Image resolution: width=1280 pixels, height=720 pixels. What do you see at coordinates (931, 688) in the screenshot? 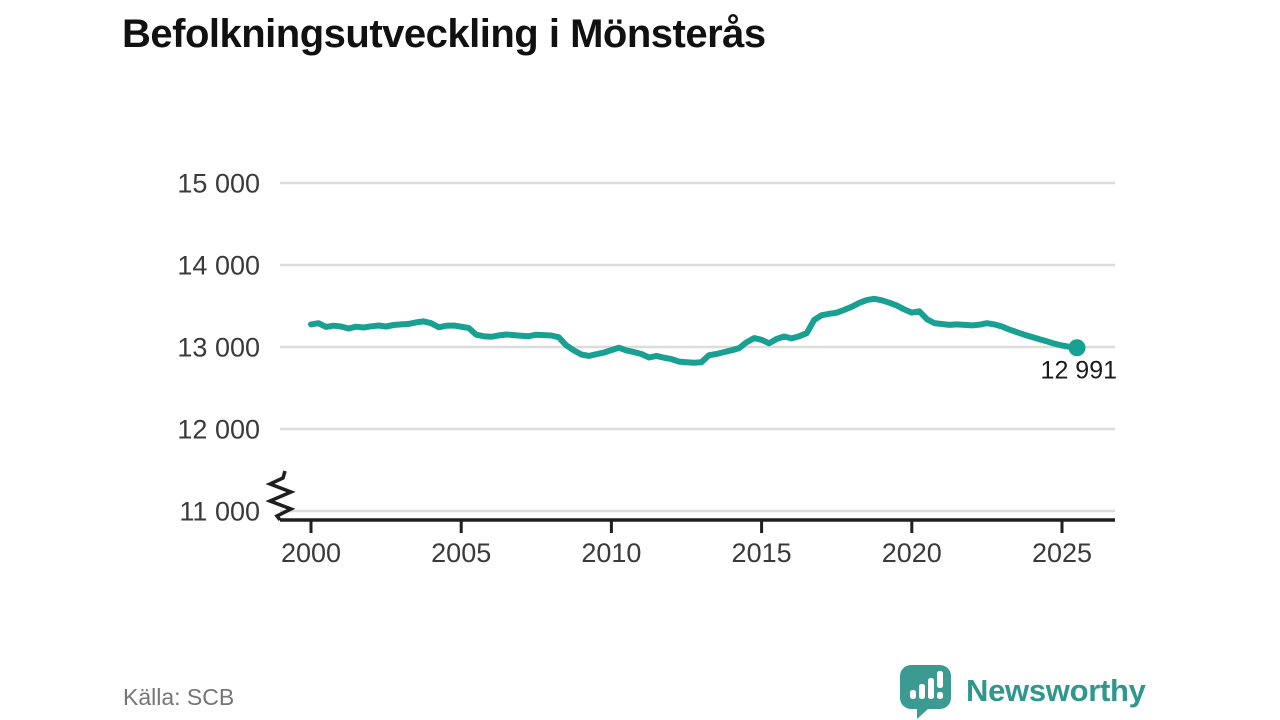
I see `logo-bar-large` at bounding box center [931, 688].